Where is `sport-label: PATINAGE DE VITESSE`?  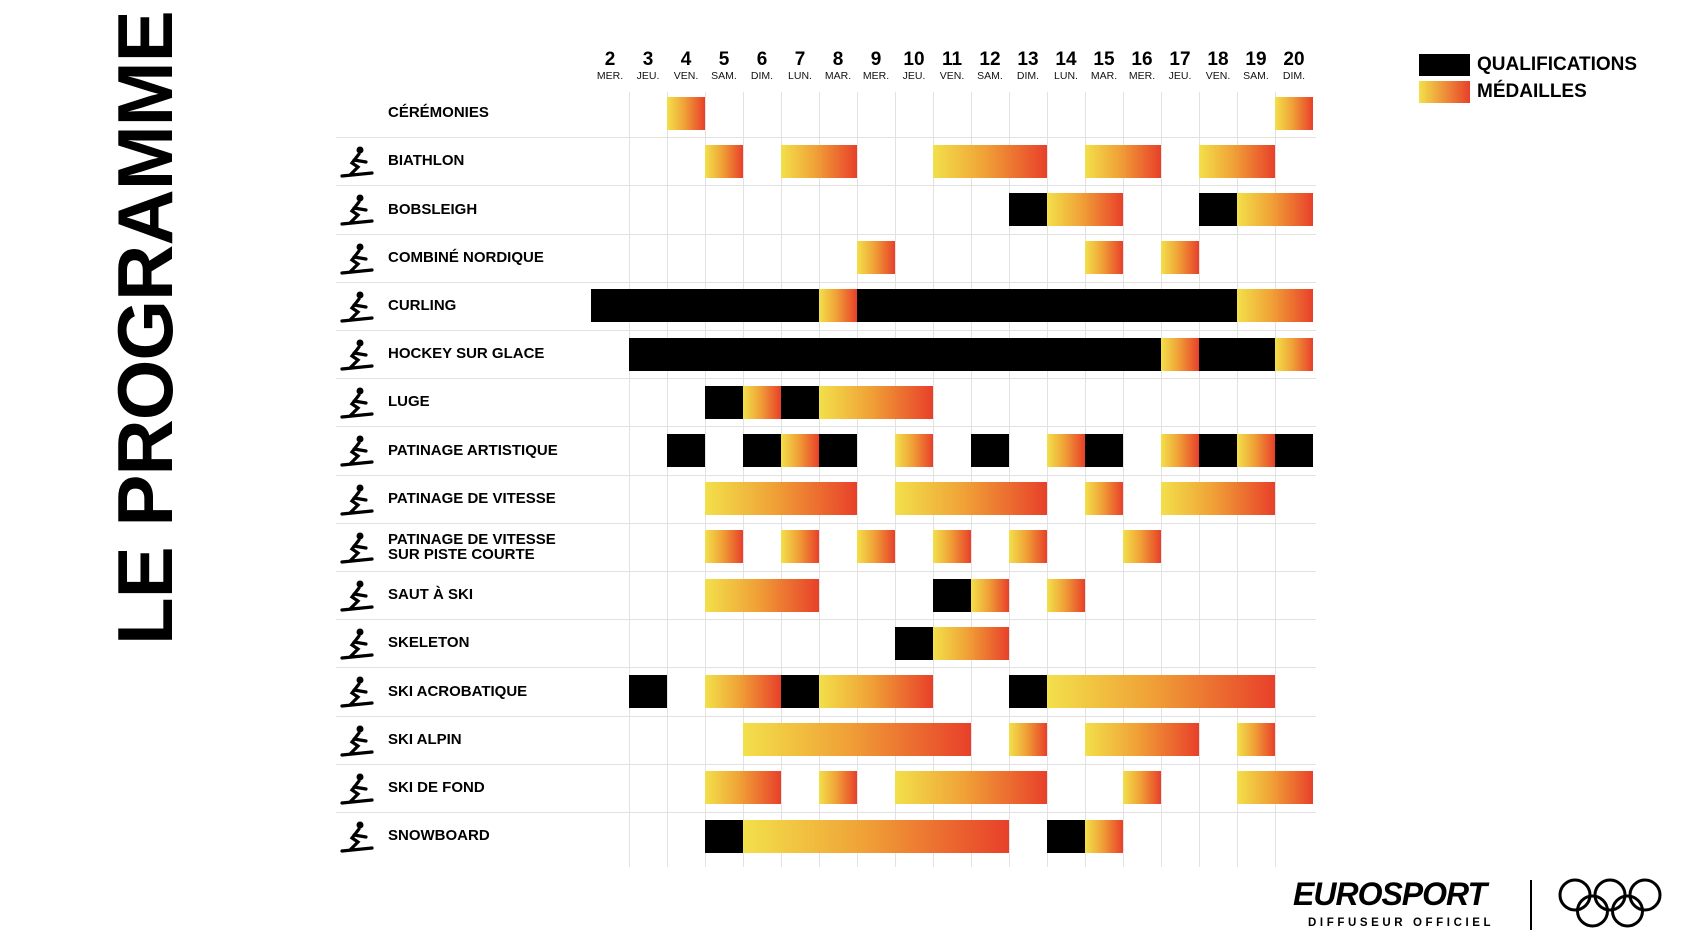 sport-label: PATINAGE DE VITESSE is located at coordinates (472, 498).